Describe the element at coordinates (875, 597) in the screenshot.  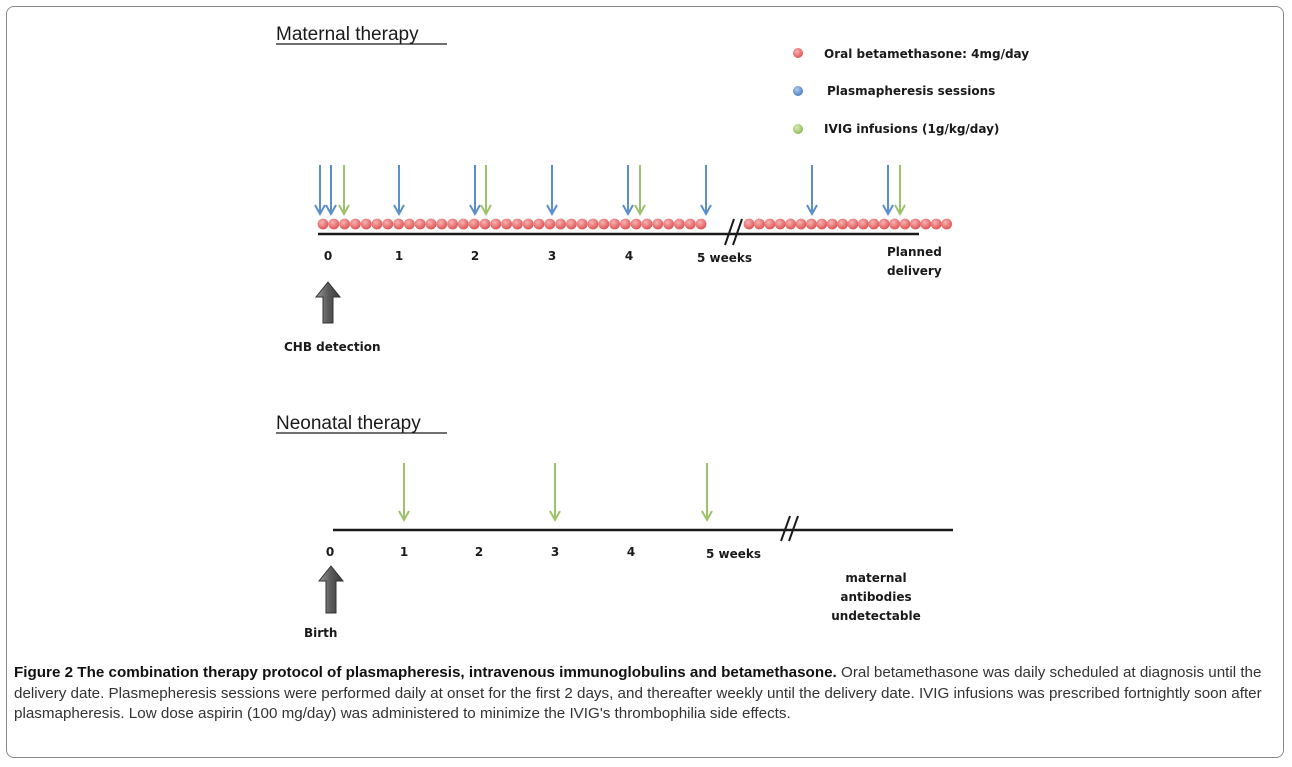
I see `antibodies-label-2: antibodies` at that location.